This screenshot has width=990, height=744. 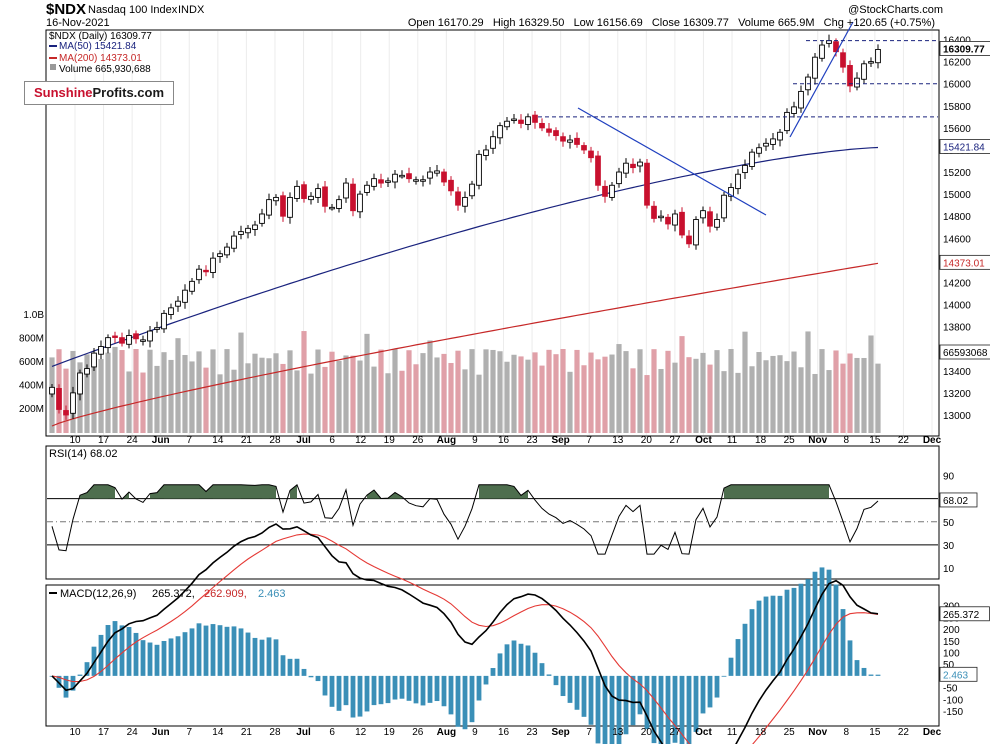 I want to click on x-tick-label: Dec, so click(x=932, y=440).